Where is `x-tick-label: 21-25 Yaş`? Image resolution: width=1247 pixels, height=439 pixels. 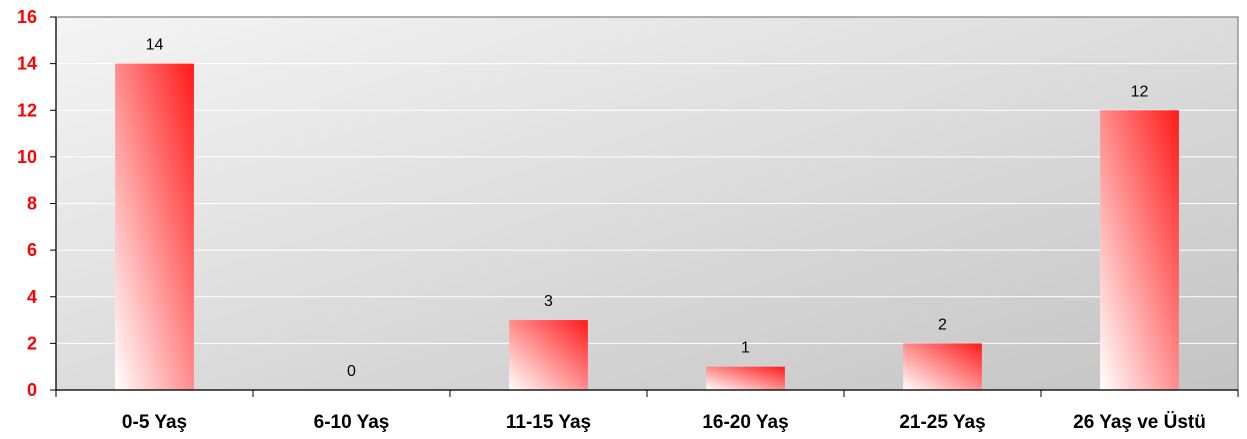 x-tick-label: 21-25 Yaş is located at coordinates (942, 422).